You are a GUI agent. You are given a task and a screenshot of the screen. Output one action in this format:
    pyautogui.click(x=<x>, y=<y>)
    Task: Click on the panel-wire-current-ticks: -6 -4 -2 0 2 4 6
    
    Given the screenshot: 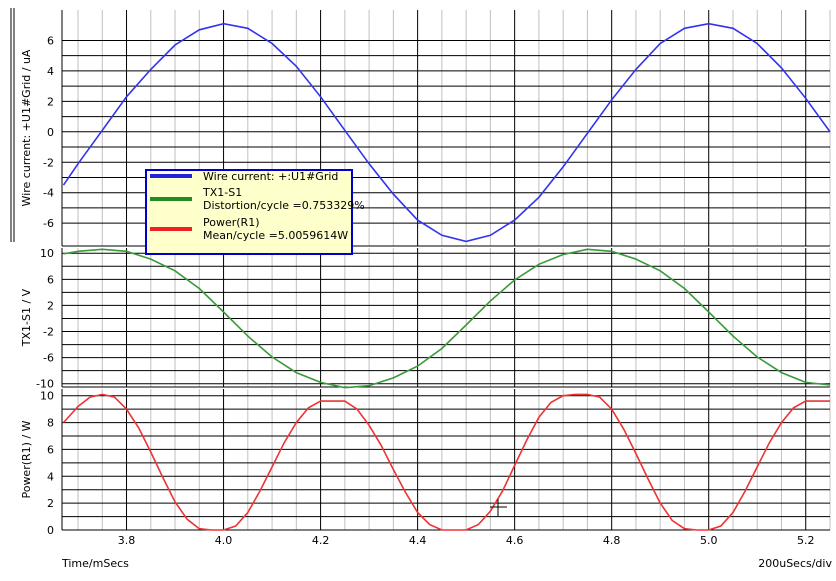 What is the action you would take?
    pyautogui.click(x=48, y=132)
    